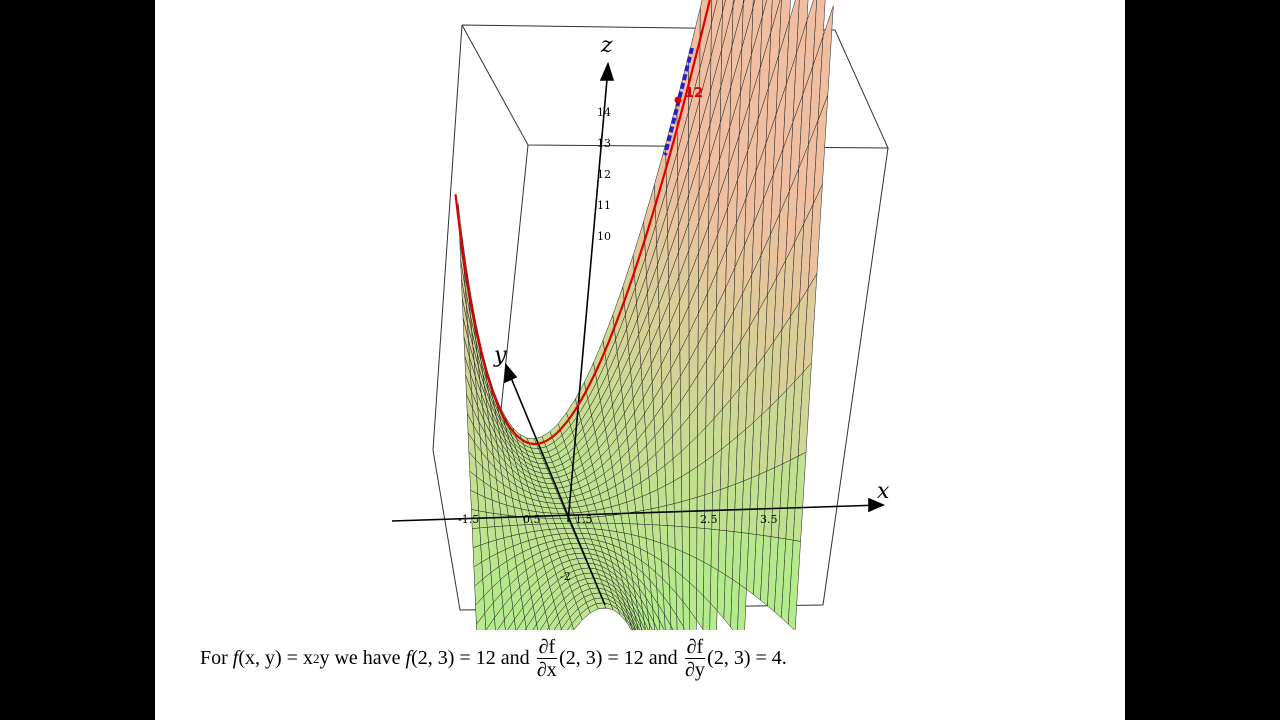 This screenshot has height=720, width=1280. I want to click on fraction: ∂f ∂x, so click(547, 658).